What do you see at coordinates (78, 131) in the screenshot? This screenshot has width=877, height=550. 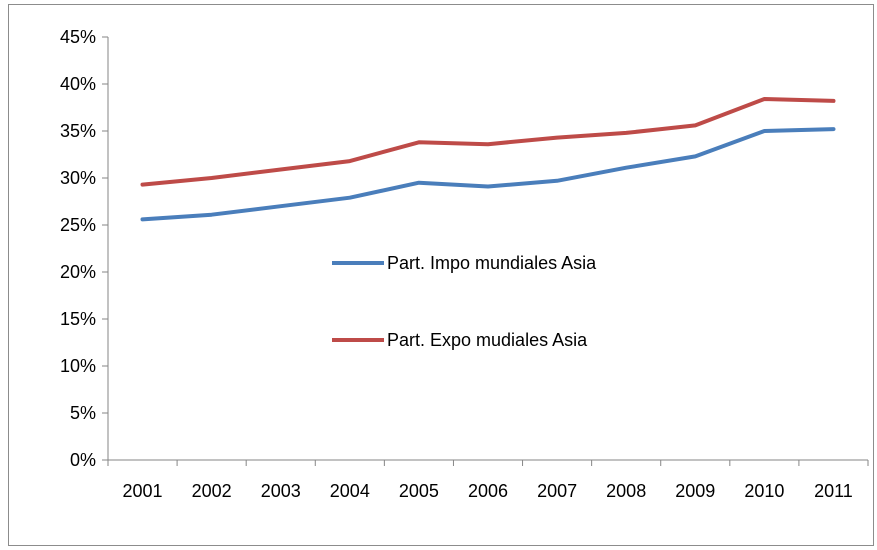 I see `y-tick-label: 35%` at bounding box center [78, 131].